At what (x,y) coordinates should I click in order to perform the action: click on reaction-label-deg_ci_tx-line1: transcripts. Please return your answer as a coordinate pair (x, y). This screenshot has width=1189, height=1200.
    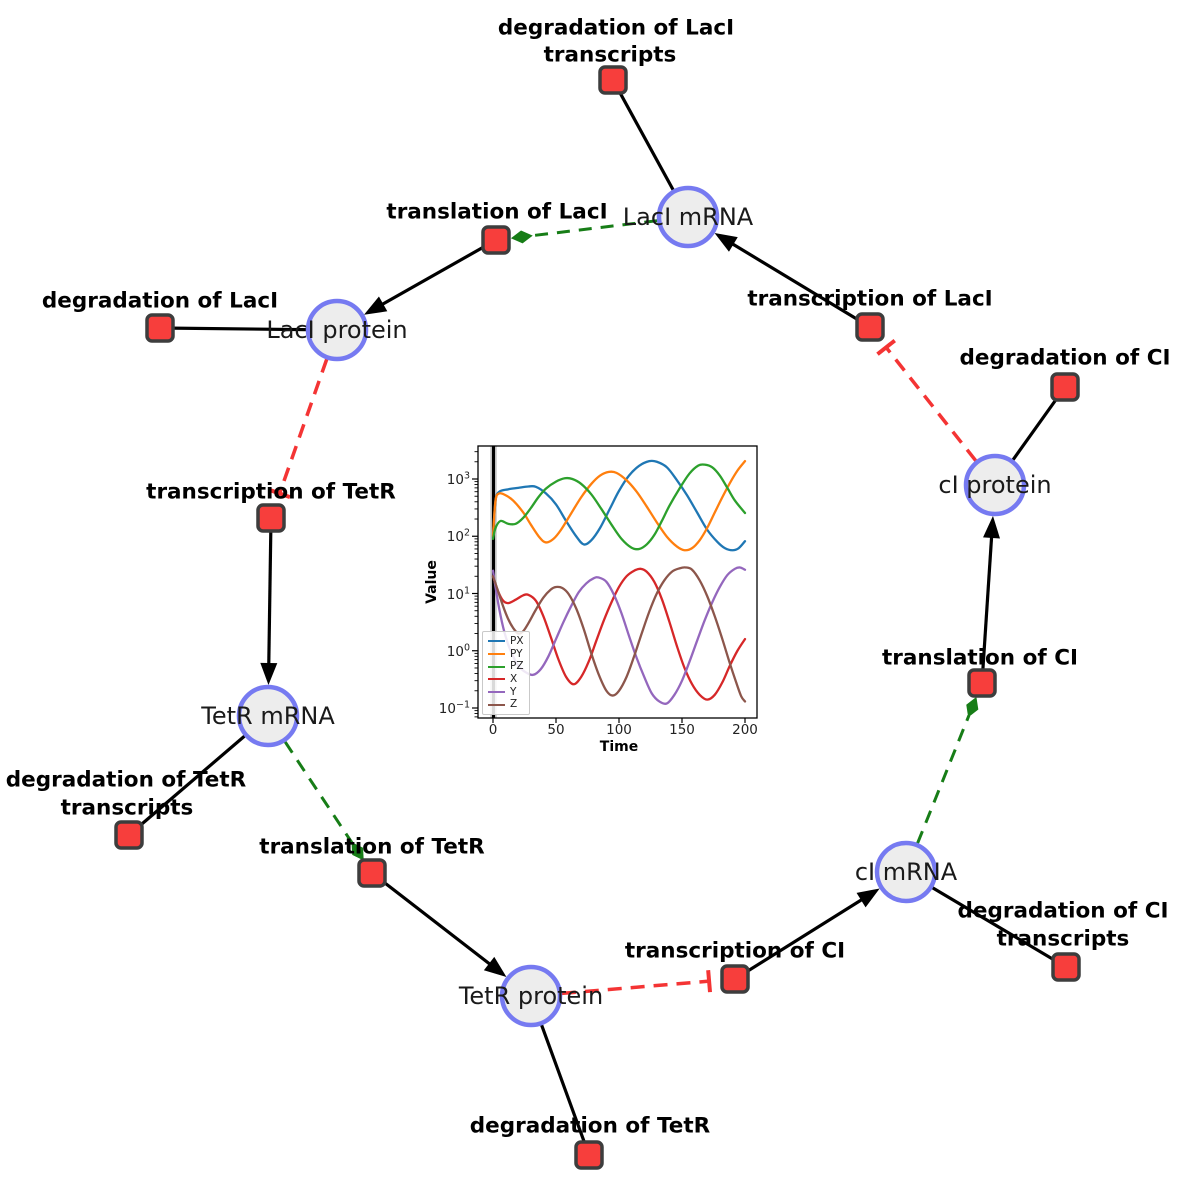
    Looking at the image, I should click on (1063, 939).